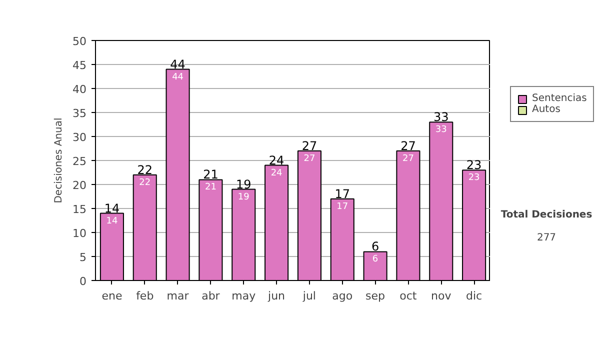  What do you see at coordinates (244, 296) in the screenshot?
I see `x-tick-label: may` at bounding box center [244, 296].